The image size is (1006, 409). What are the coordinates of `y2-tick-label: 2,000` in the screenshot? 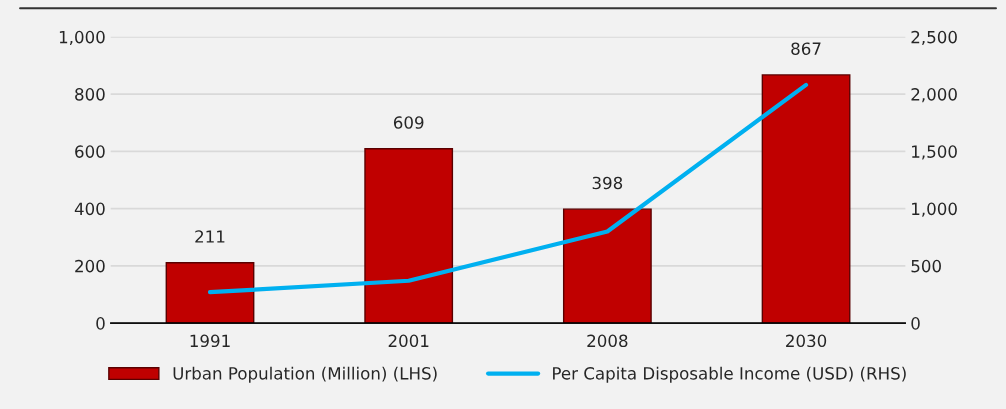 It's located at (934, 95).